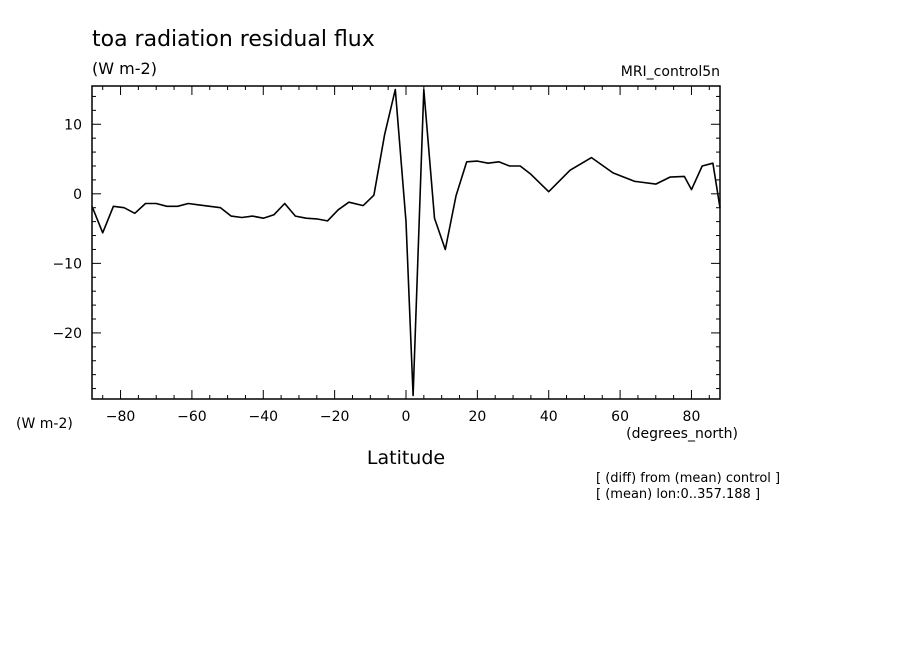  What do you see at coordinates (406, 458) in the screenshot?
I see `x-axis-label: Latitude` at bounding box center [406, 458].